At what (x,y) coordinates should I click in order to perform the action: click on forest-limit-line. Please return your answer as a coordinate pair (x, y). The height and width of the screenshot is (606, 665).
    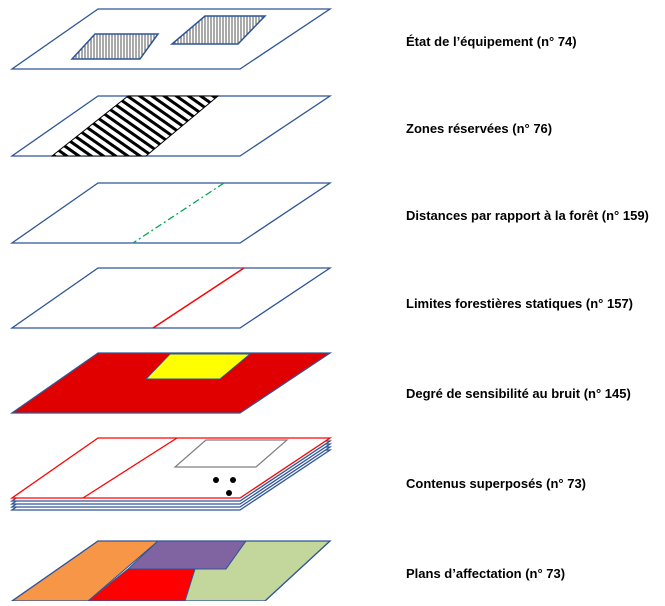
    Looking at the image, I should click on (198, 298).